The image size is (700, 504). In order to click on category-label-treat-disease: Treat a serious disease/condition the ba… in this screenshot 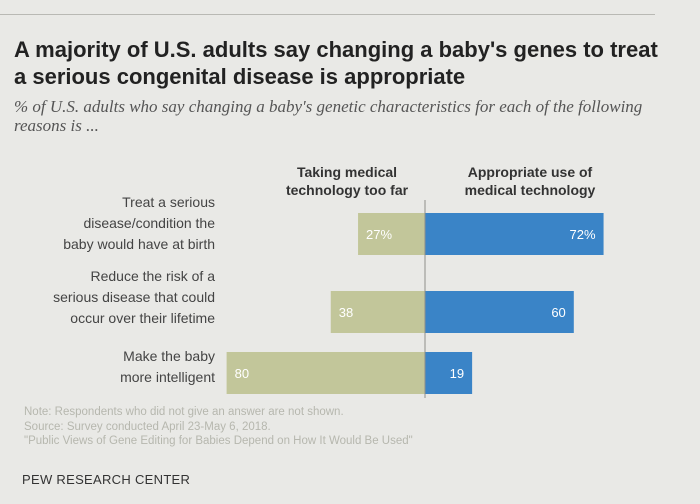, I will do `click(112, 223)`.